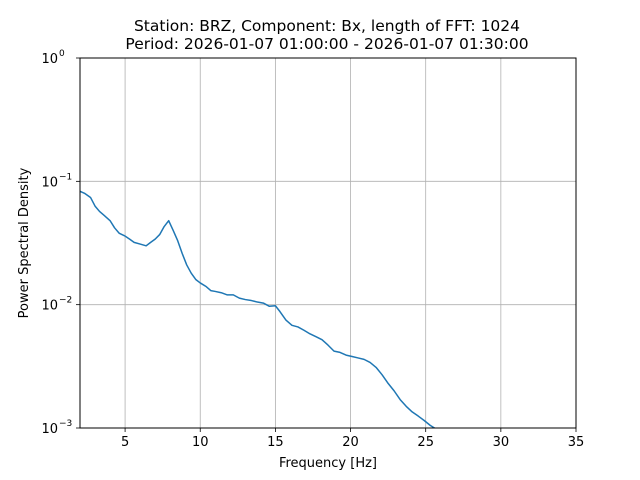 Image resolution: width=640 pixels, height=480 pixels. Describe the element at coordinates (350, 442) in the screenshot. I see `x-tick-label: 20` at that location.